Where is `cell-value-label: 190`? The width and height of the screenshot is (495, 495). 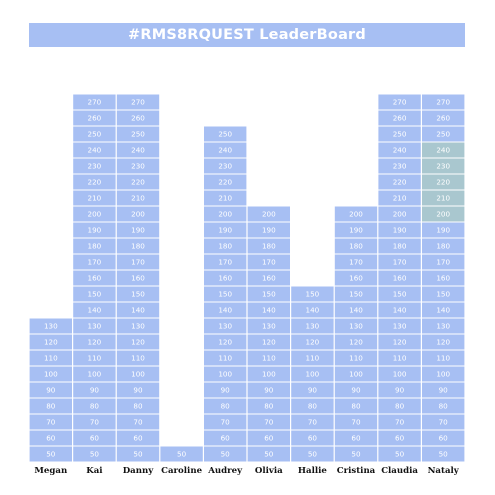 cell-value-label: 190 is located at coordinates (95, 230).